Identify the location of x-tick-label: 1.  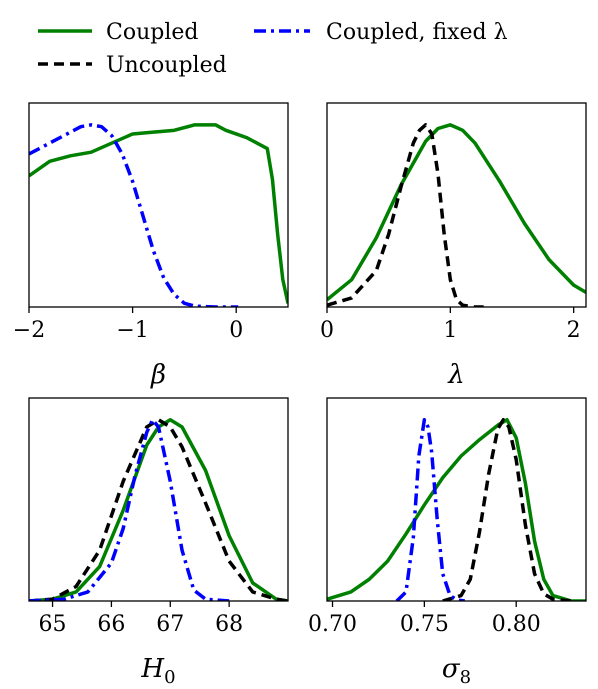
(450, 330).